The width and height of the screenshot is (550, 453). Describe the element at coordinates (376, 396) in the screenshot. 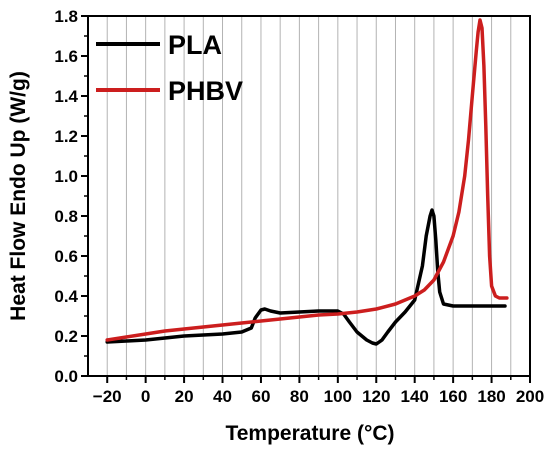

I see `x-tick-label: 120` at that location.